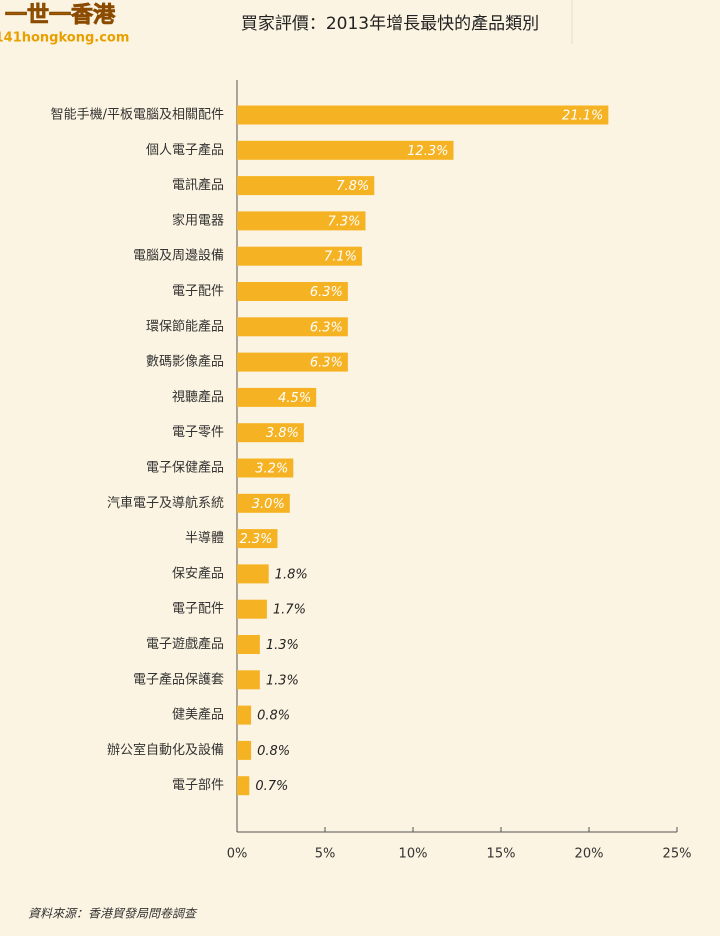 The height and width of the screenshot is (936, 720). I want to click on y-tick-label: 辦公室自動化及設備, so click(165, 750).